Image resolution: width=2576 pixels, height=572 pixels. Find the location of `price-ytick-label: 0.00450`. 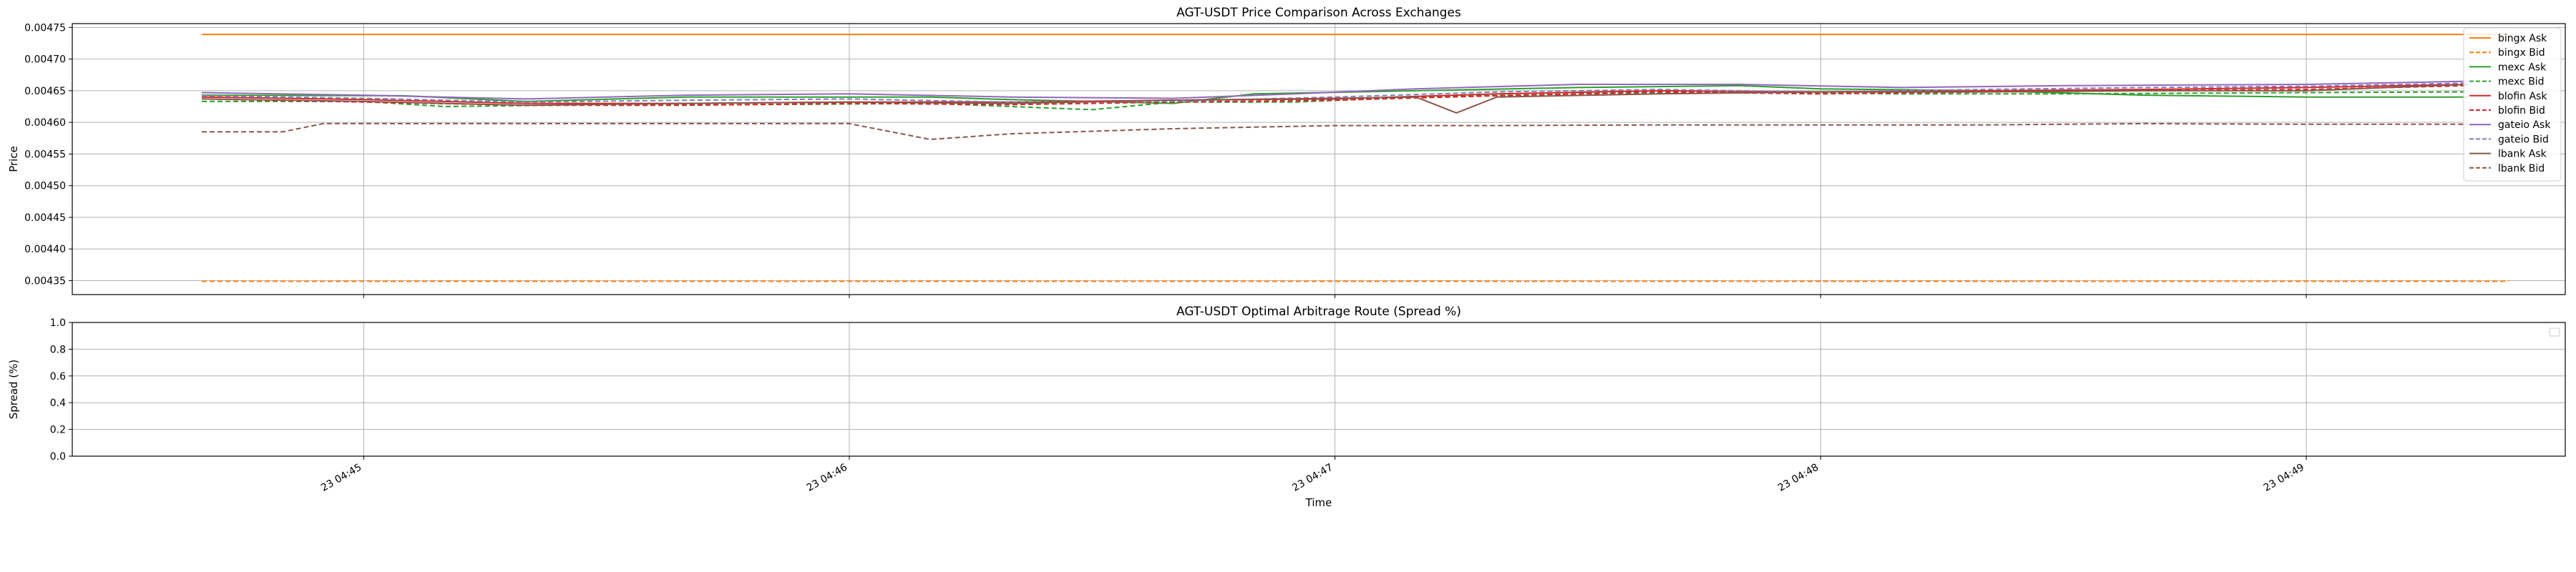

price-ytick-label: 0.00450 is located at coordinates (45, 186).